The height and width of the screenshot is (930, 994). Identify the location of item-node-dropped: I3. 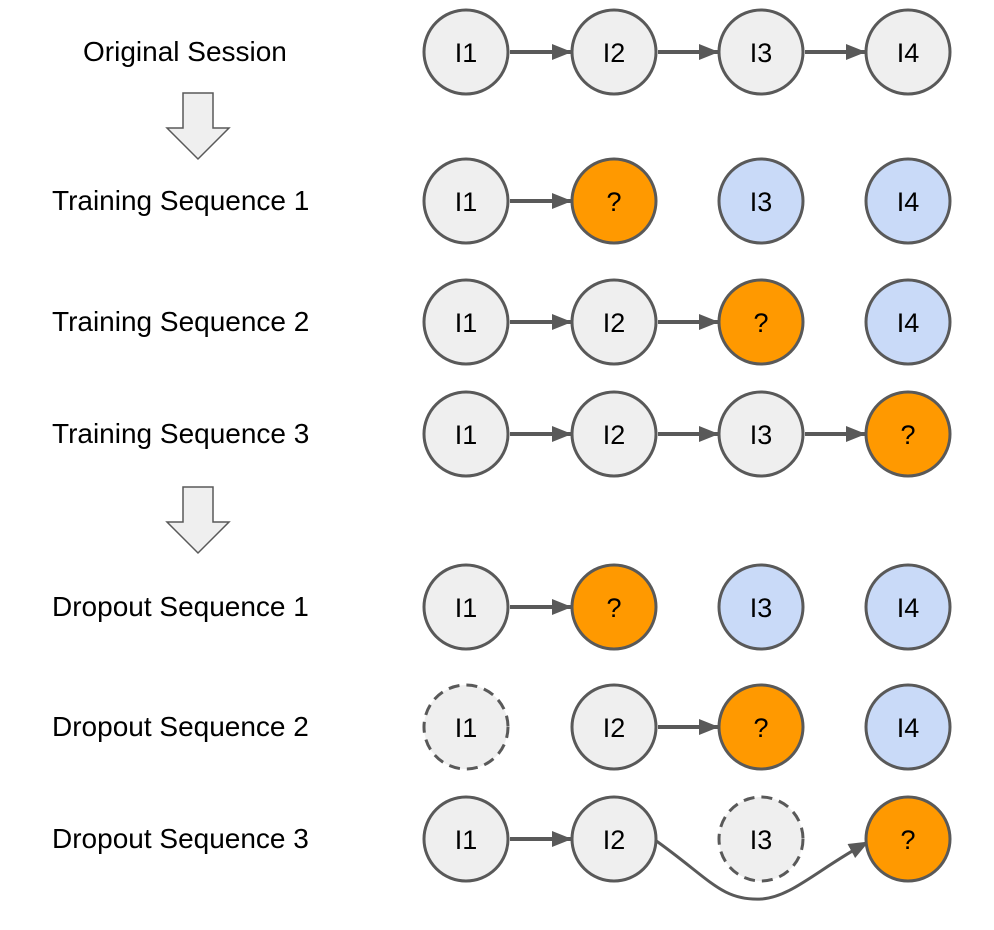
(761, 839).